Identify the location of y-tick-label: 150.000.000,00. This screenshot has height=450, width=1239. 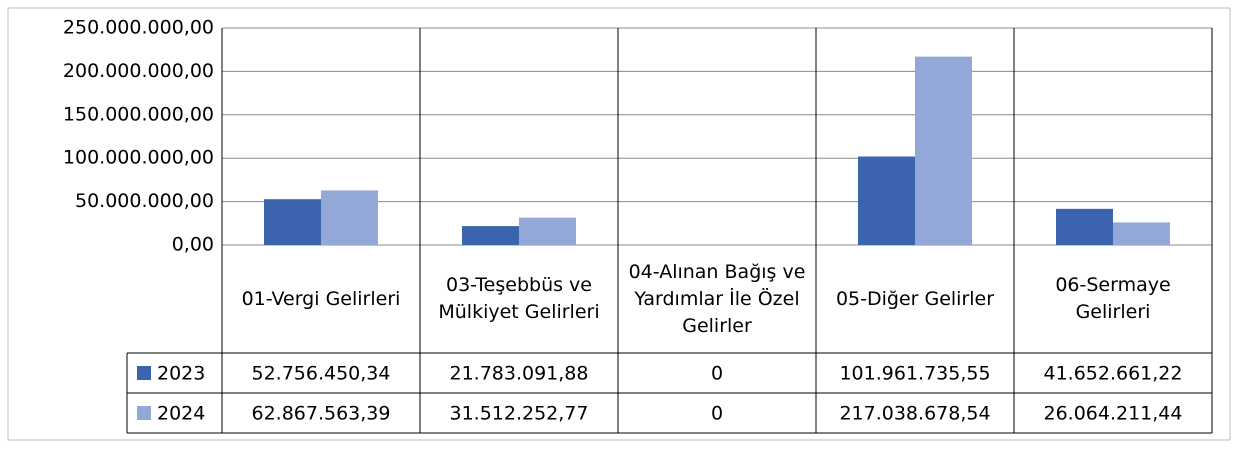
(138, 114).